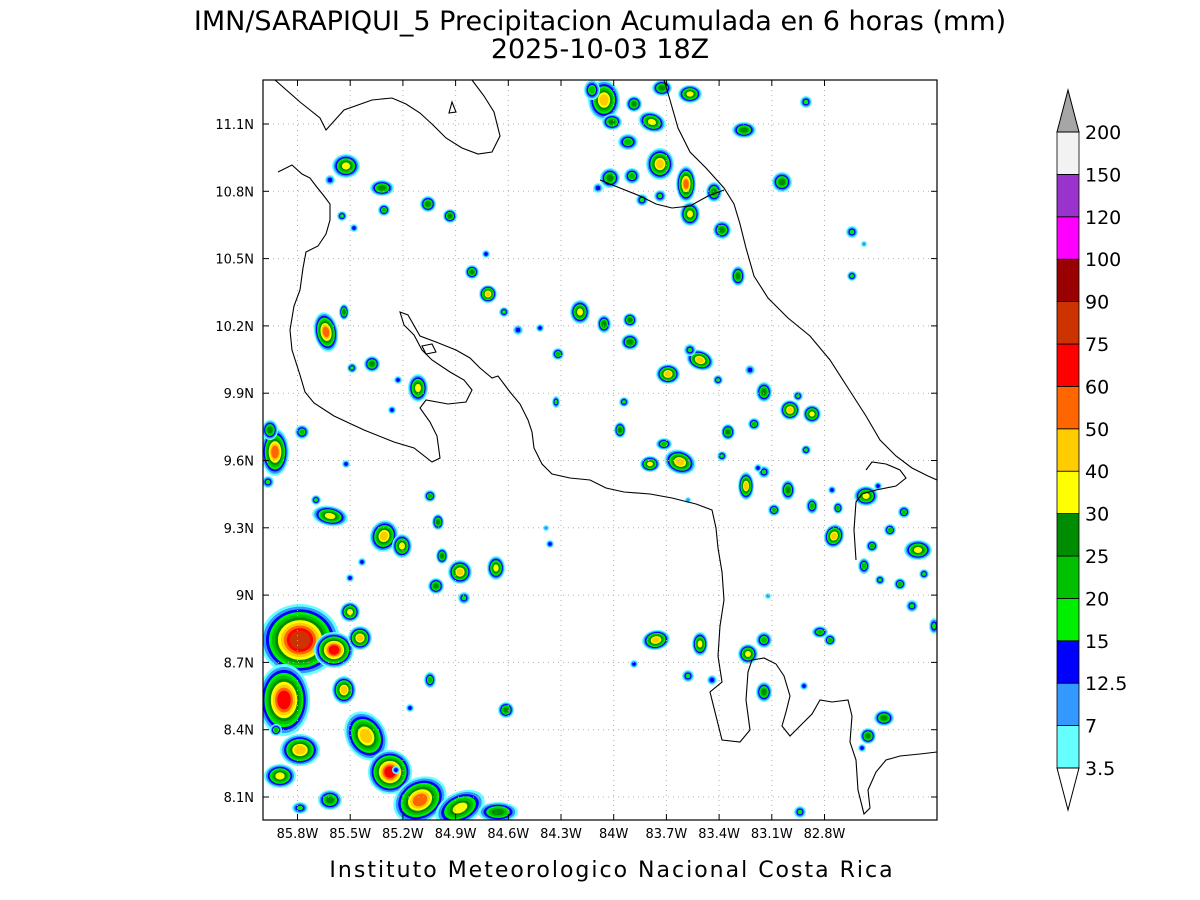 Image resolution: width=1200 pixels, height=900 pixels. I want to click on colorbar-label: 12.5, so click(1106, 684).